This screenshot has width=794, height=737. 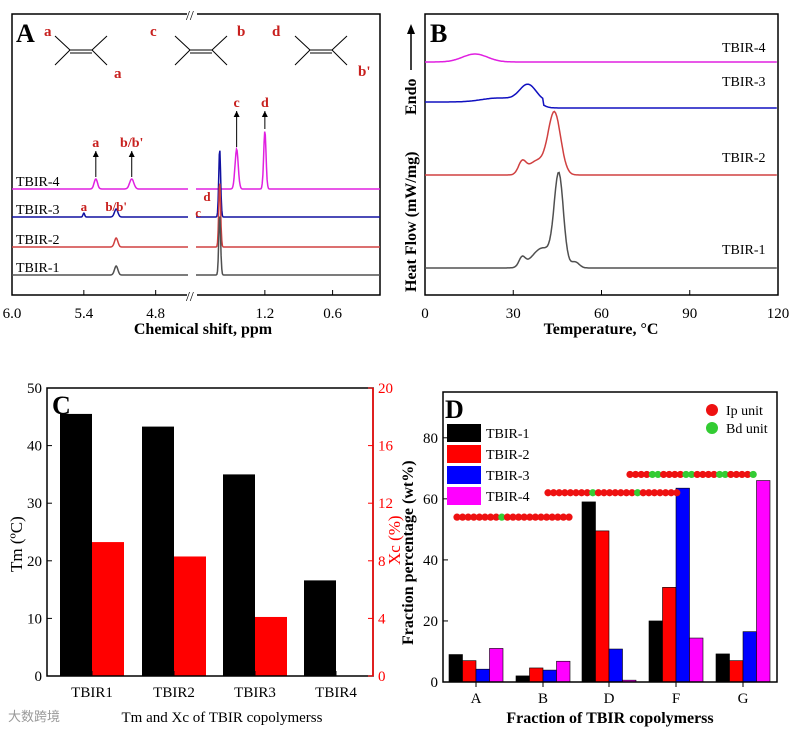 I want to click on legend-label: TBIR-4, so click(x=508, y=497).